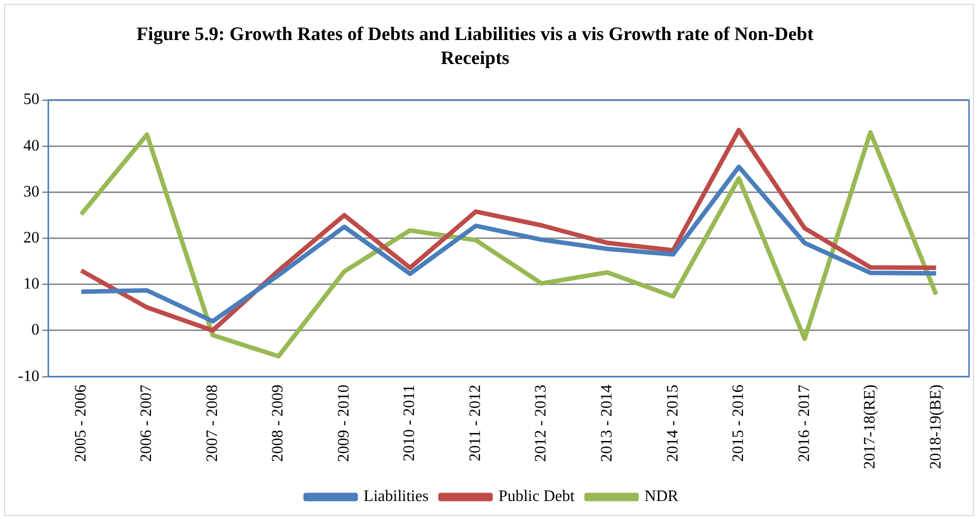 The image size is (978, 519). I want to click on legend-label: Liabilities, so click(396, 497).